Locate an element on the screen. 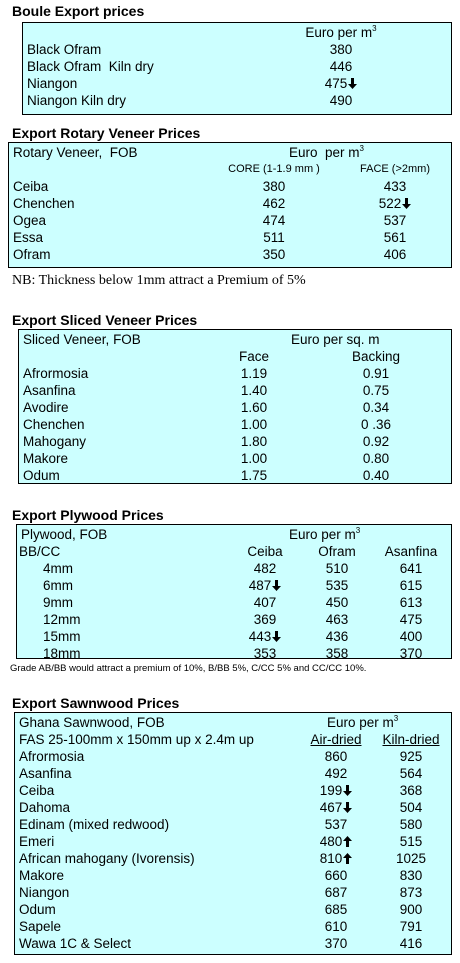 This screenshot has width=460, height=963. arrow-up is located at coordinates (348, 841).